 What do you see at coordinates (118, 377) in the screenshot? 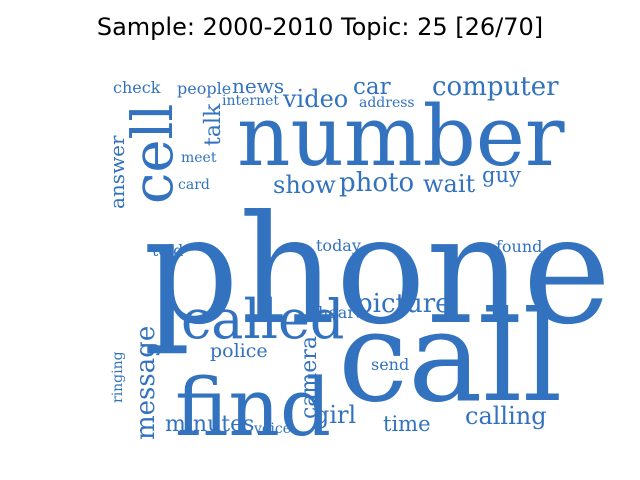
I see `word-ringing: ringing` at bounding box center [118, 377].